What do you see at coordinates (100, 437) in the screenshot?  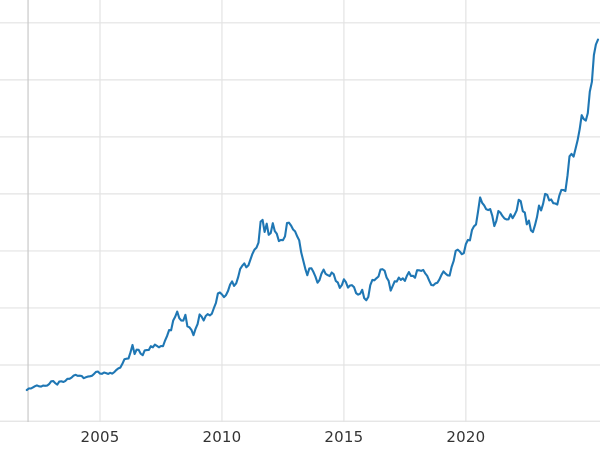 I see `x-tick-label-2005: 2005` at bounding box center [100, 437].